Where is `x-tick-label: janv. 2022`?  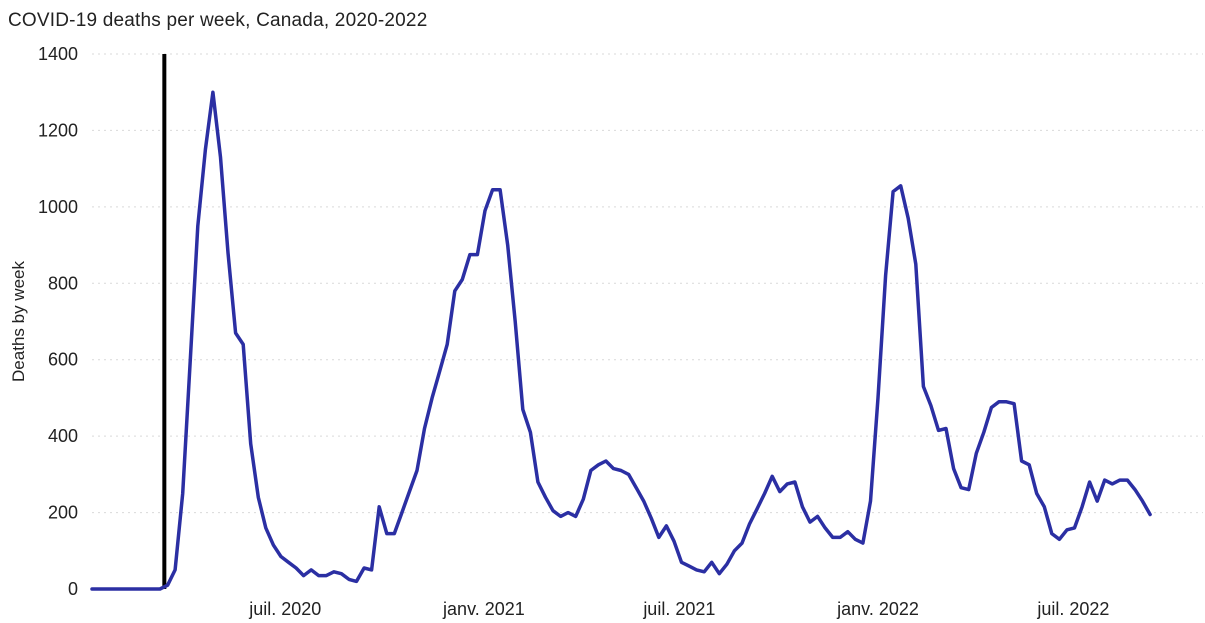 x-tick-label: janv. 2022 is located at coordinates (877, 609).